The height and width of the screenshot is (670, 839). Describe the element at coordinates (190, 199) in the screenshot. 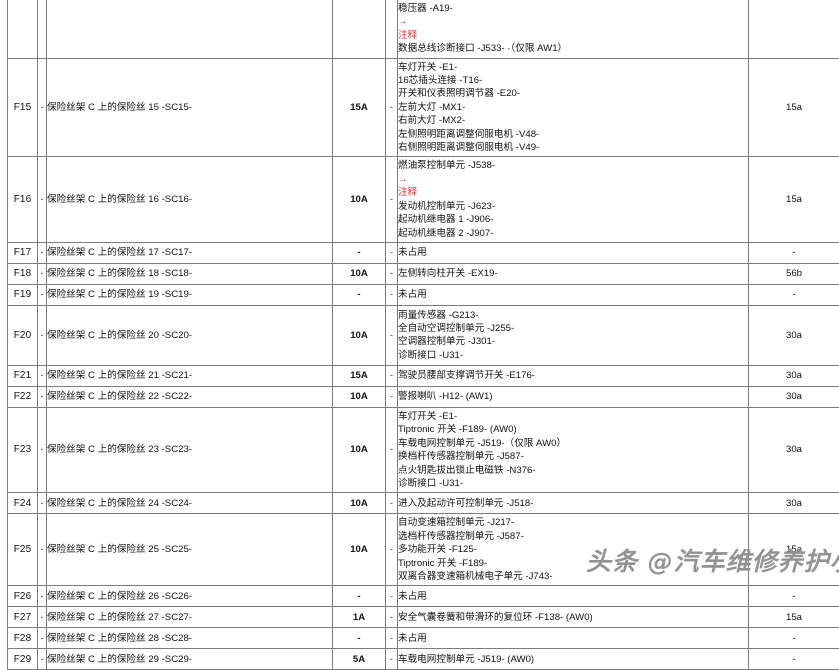

I see `fuse-description-cell: 保险丝架 C 上的保险丝 16 -SC16-` at that location.